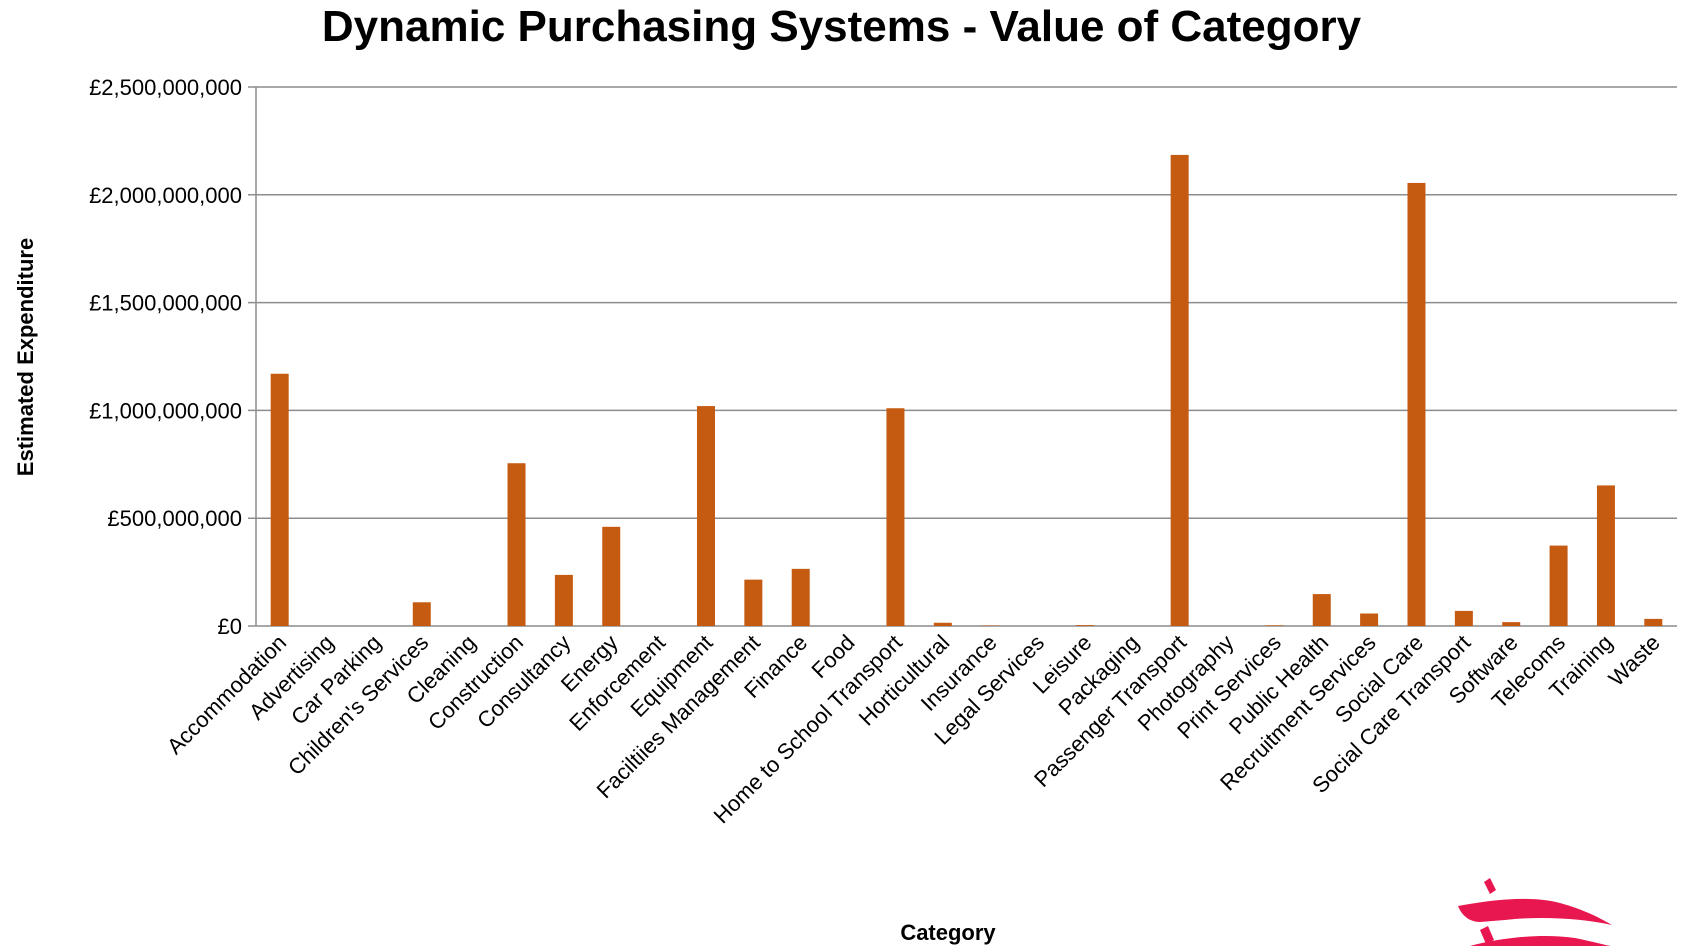 This screenshot has height=946, width=1683. I want to click on y-axis-title: Estimated Expenditure, so click(25, 357).